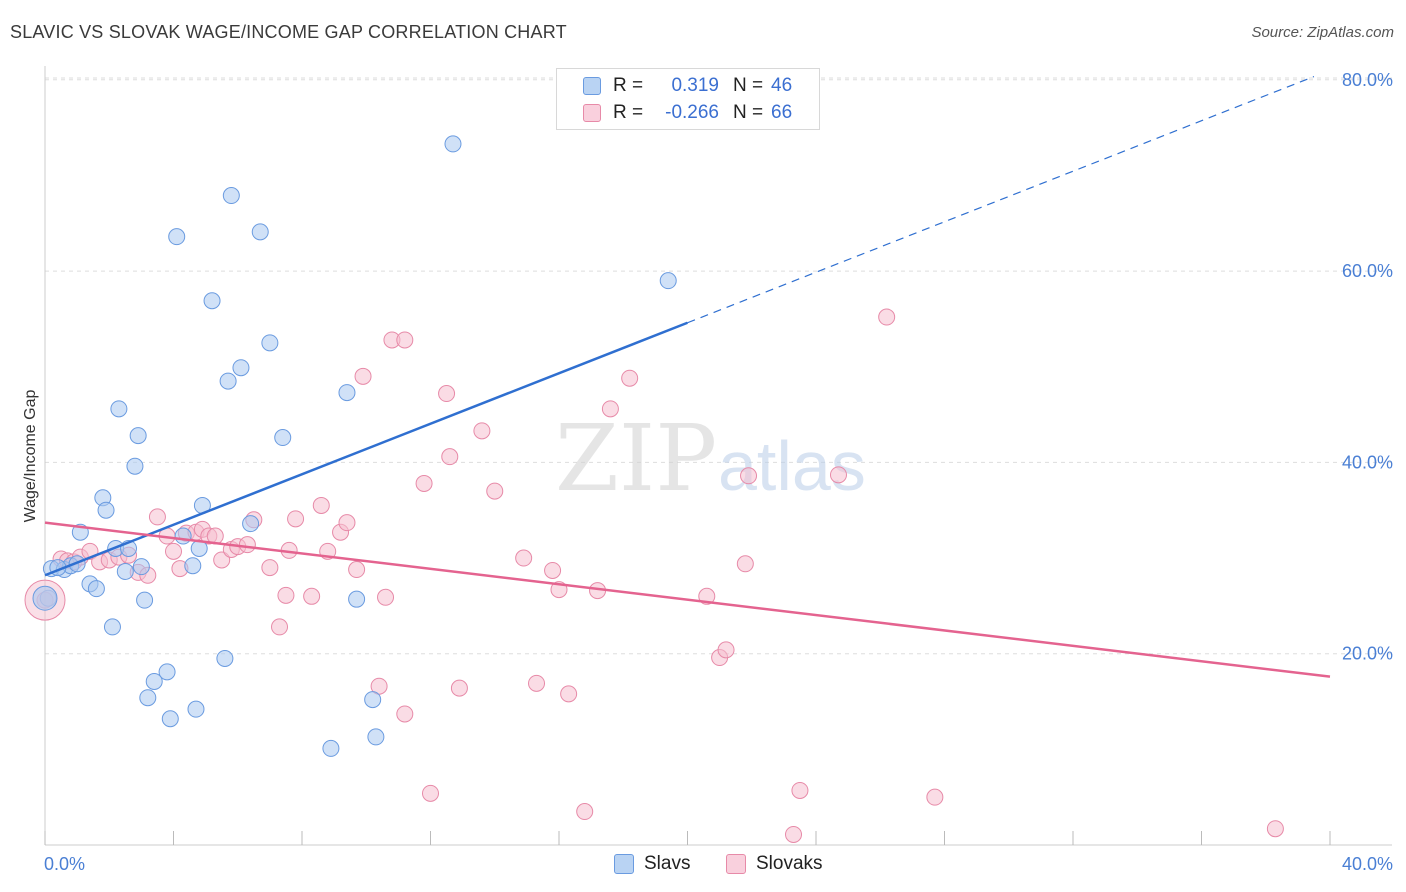 The height and width of the screenshot is (892, 1406). I want to click on legend: Slavs Slovaks, so click(703, 865).